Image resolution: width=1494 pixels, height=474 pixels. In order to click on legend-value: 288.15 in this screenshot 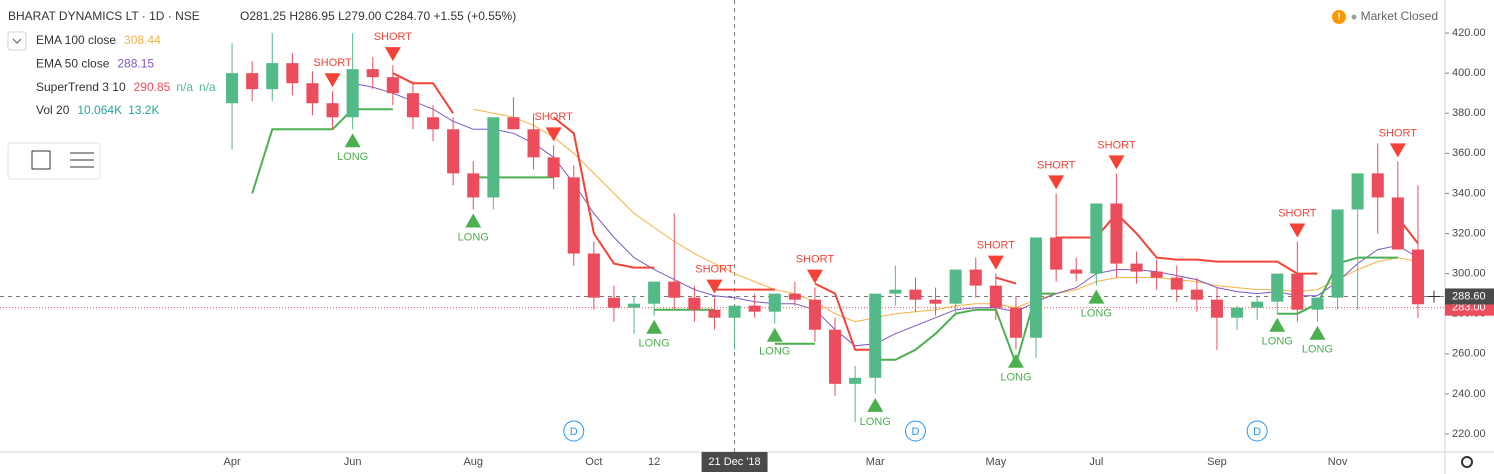, I will do `click(135, 63)`.